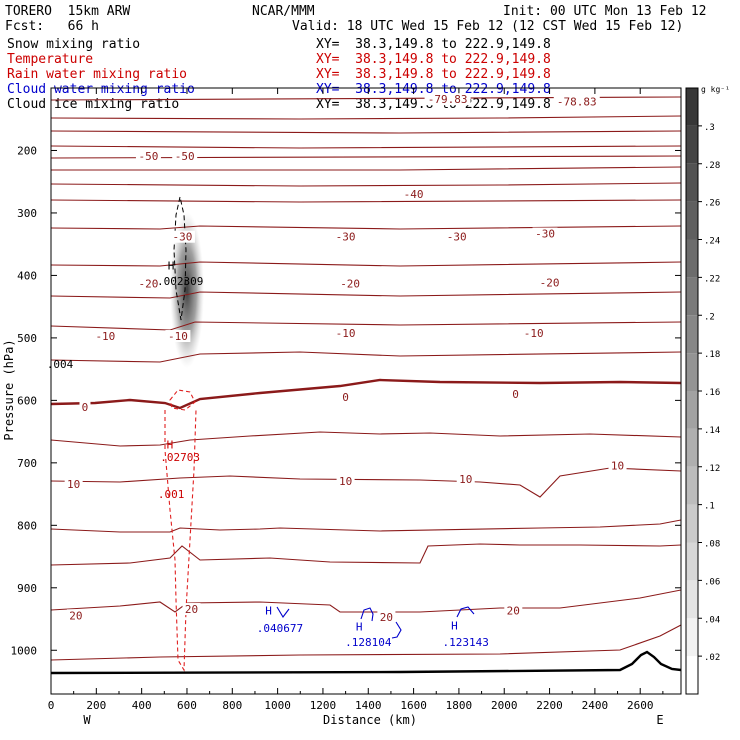 This screenshot has height=740, width=740. I want to click on field-name-snow: Snow mixing ratio, so click(74, 44).